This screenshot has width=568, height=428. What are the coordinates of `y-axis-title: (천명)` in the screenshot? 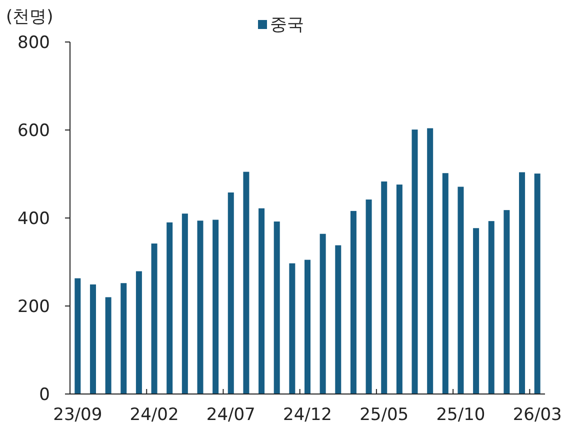 It's located at (30, 17).